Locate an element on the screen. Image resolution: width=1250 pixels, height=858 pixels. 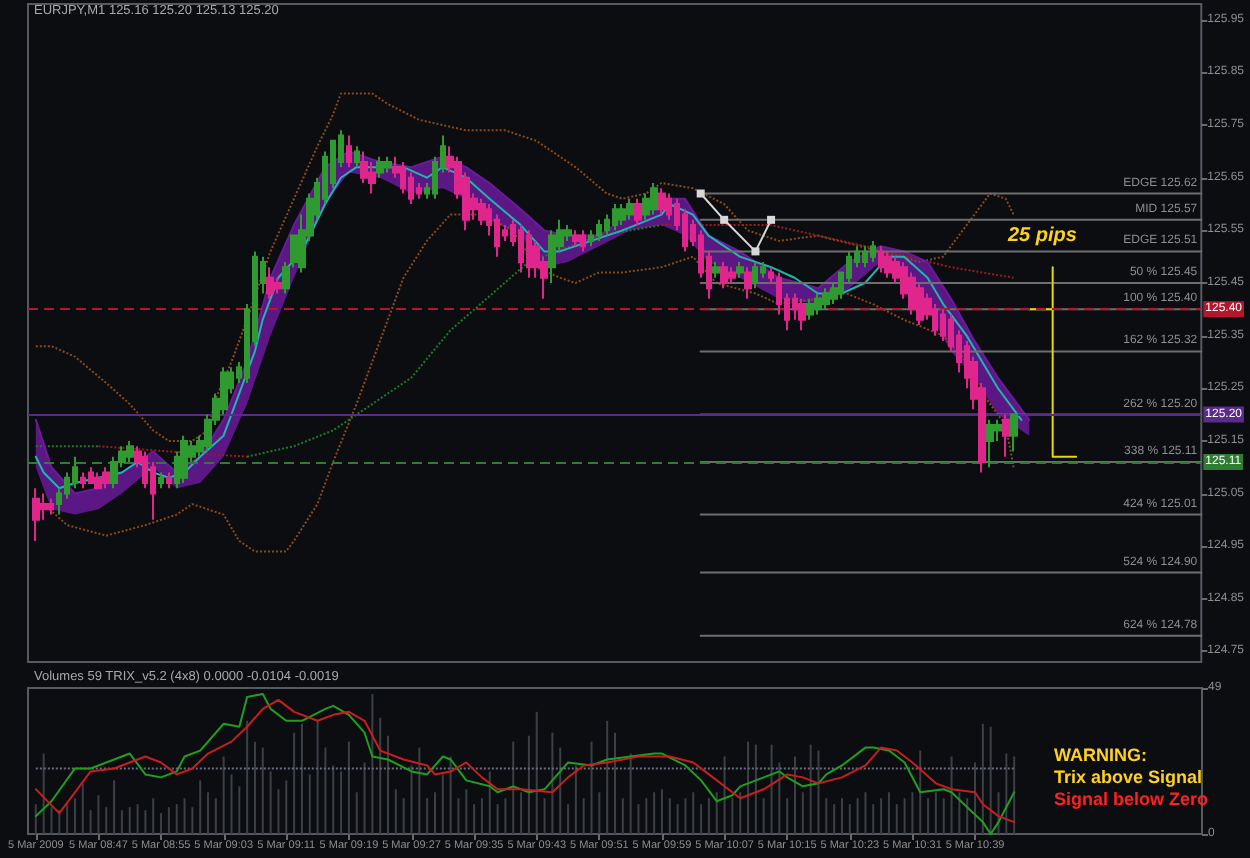
annotation: Trix above Signal is located at coordinates (1128, 777).